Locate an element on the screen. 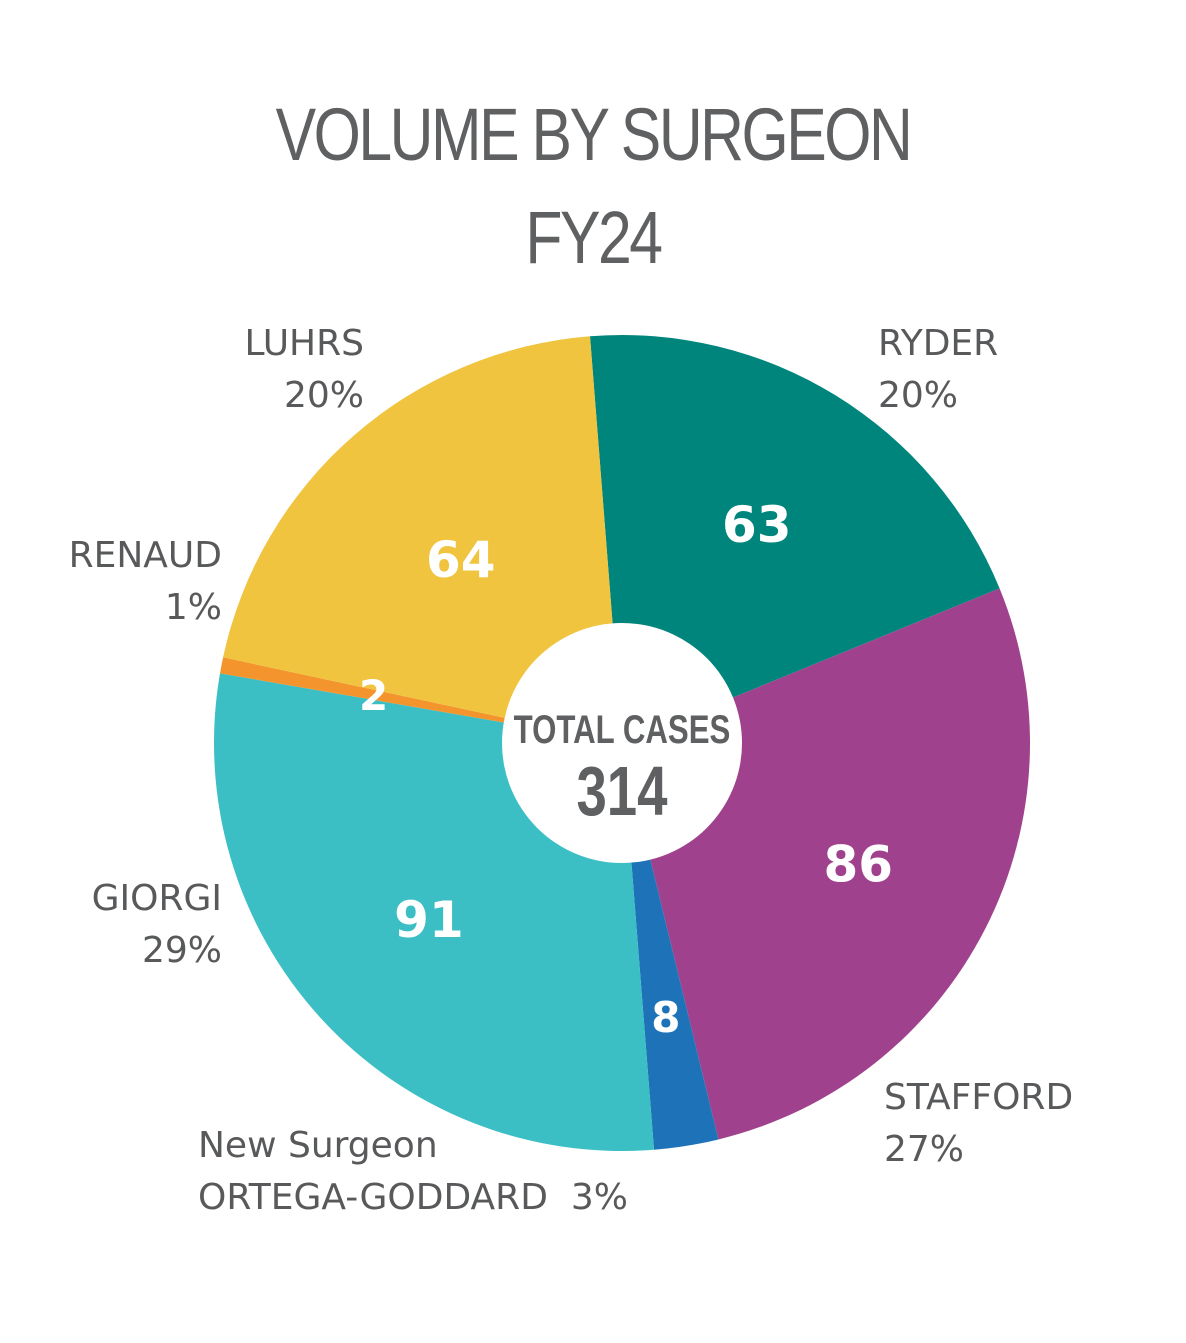 The width and height of the screenshot is (1186, 1343). label-ortega-goddard: New Surgeon ORTEGA-GODDARD 3% is located at coordinates (413, 1172).